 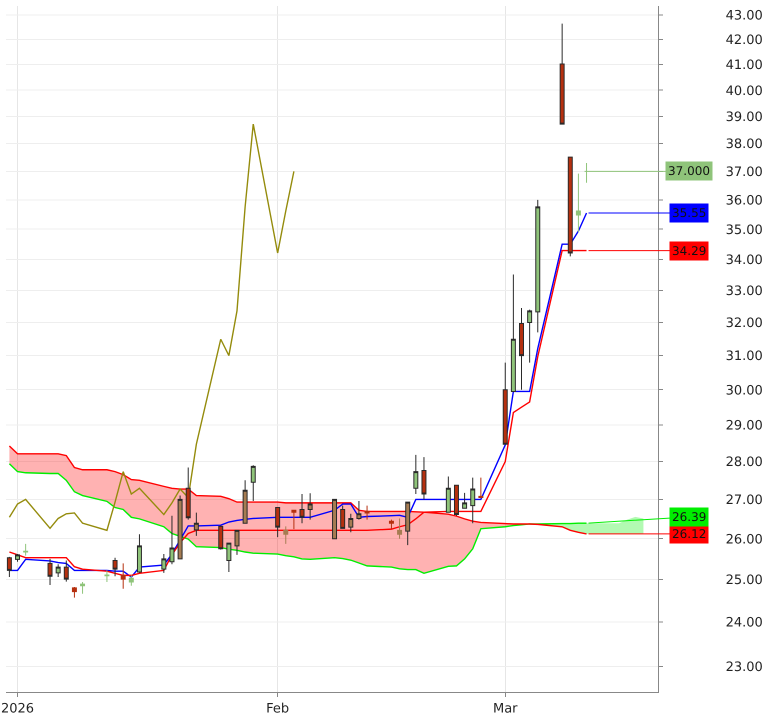 What do you see at coordinates (744, 462) in the screenshot?
I see `y-tick-label: 28.00` at bounding box center [744, 462].